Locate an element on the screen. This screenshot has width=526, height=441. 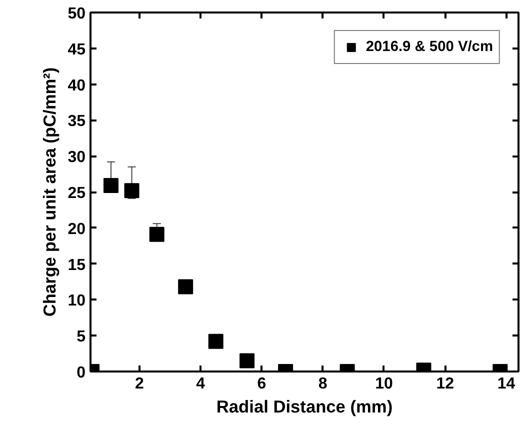
x-tick-label: 4 is located at coordinates (201, 384).